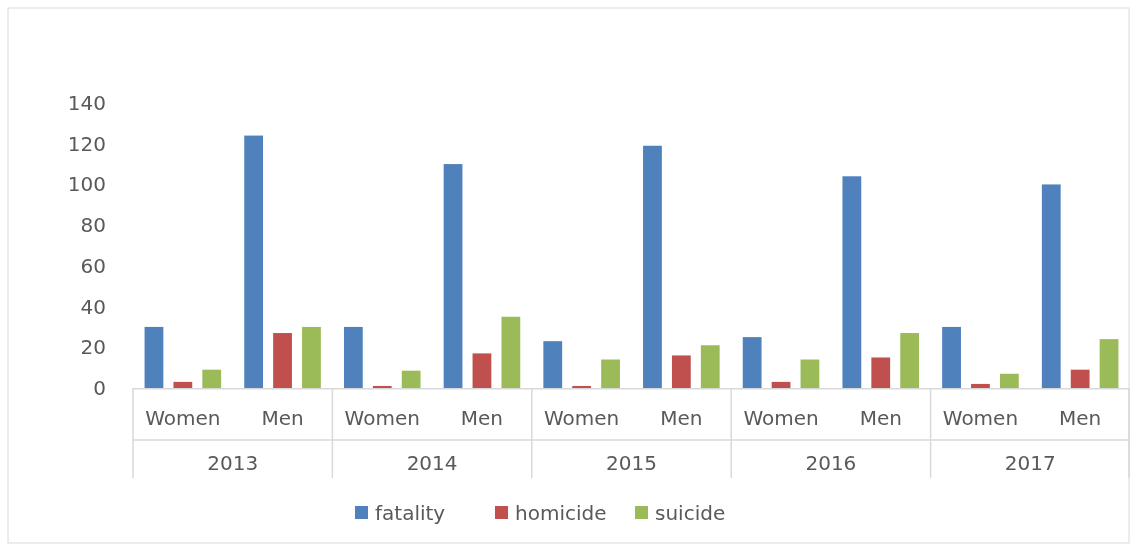 The width and height of the screenshot is (1130, 544). Describe the element at coordinates (432, 463) in the screenshot. I see `text: 2014` at that location.